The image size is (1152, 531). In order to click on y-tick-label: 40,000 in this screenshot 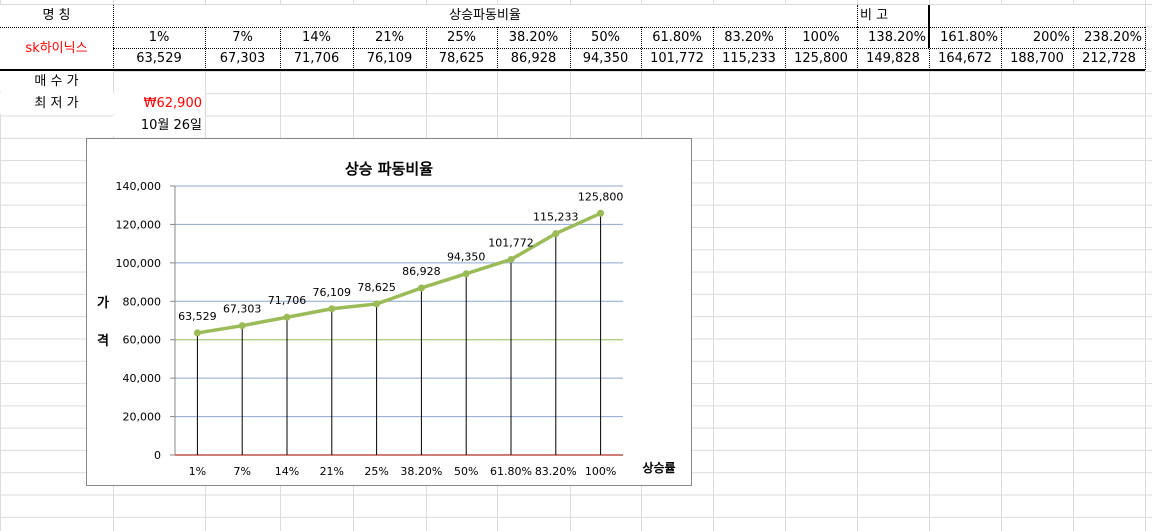, I will do `click(142, 378)`.